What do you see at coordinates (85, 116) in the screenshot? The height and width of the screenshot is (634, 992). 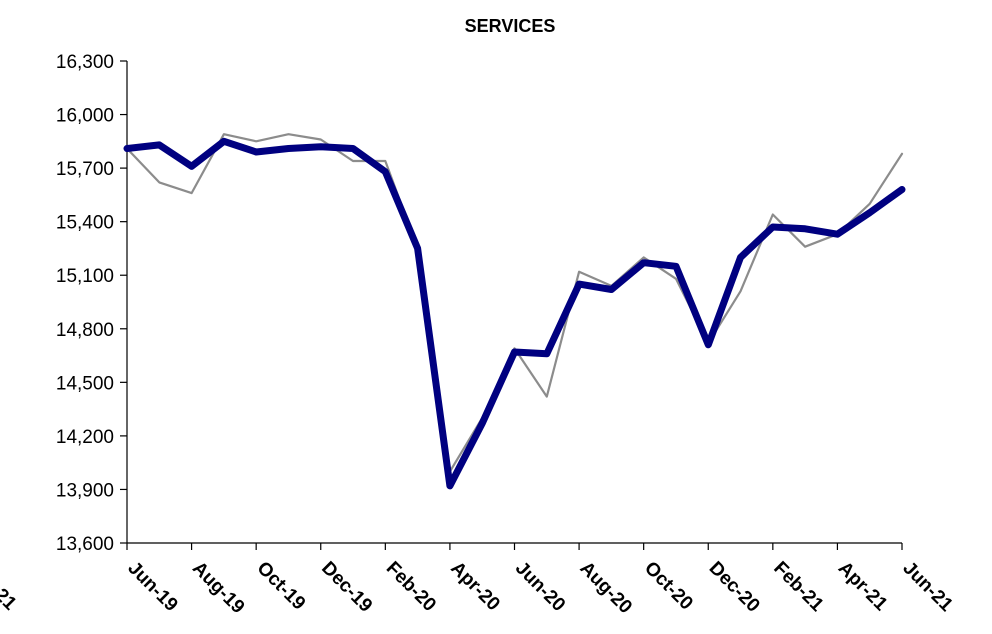 I see `y-tick-label: 16,000` at bounding box center [85, 116].